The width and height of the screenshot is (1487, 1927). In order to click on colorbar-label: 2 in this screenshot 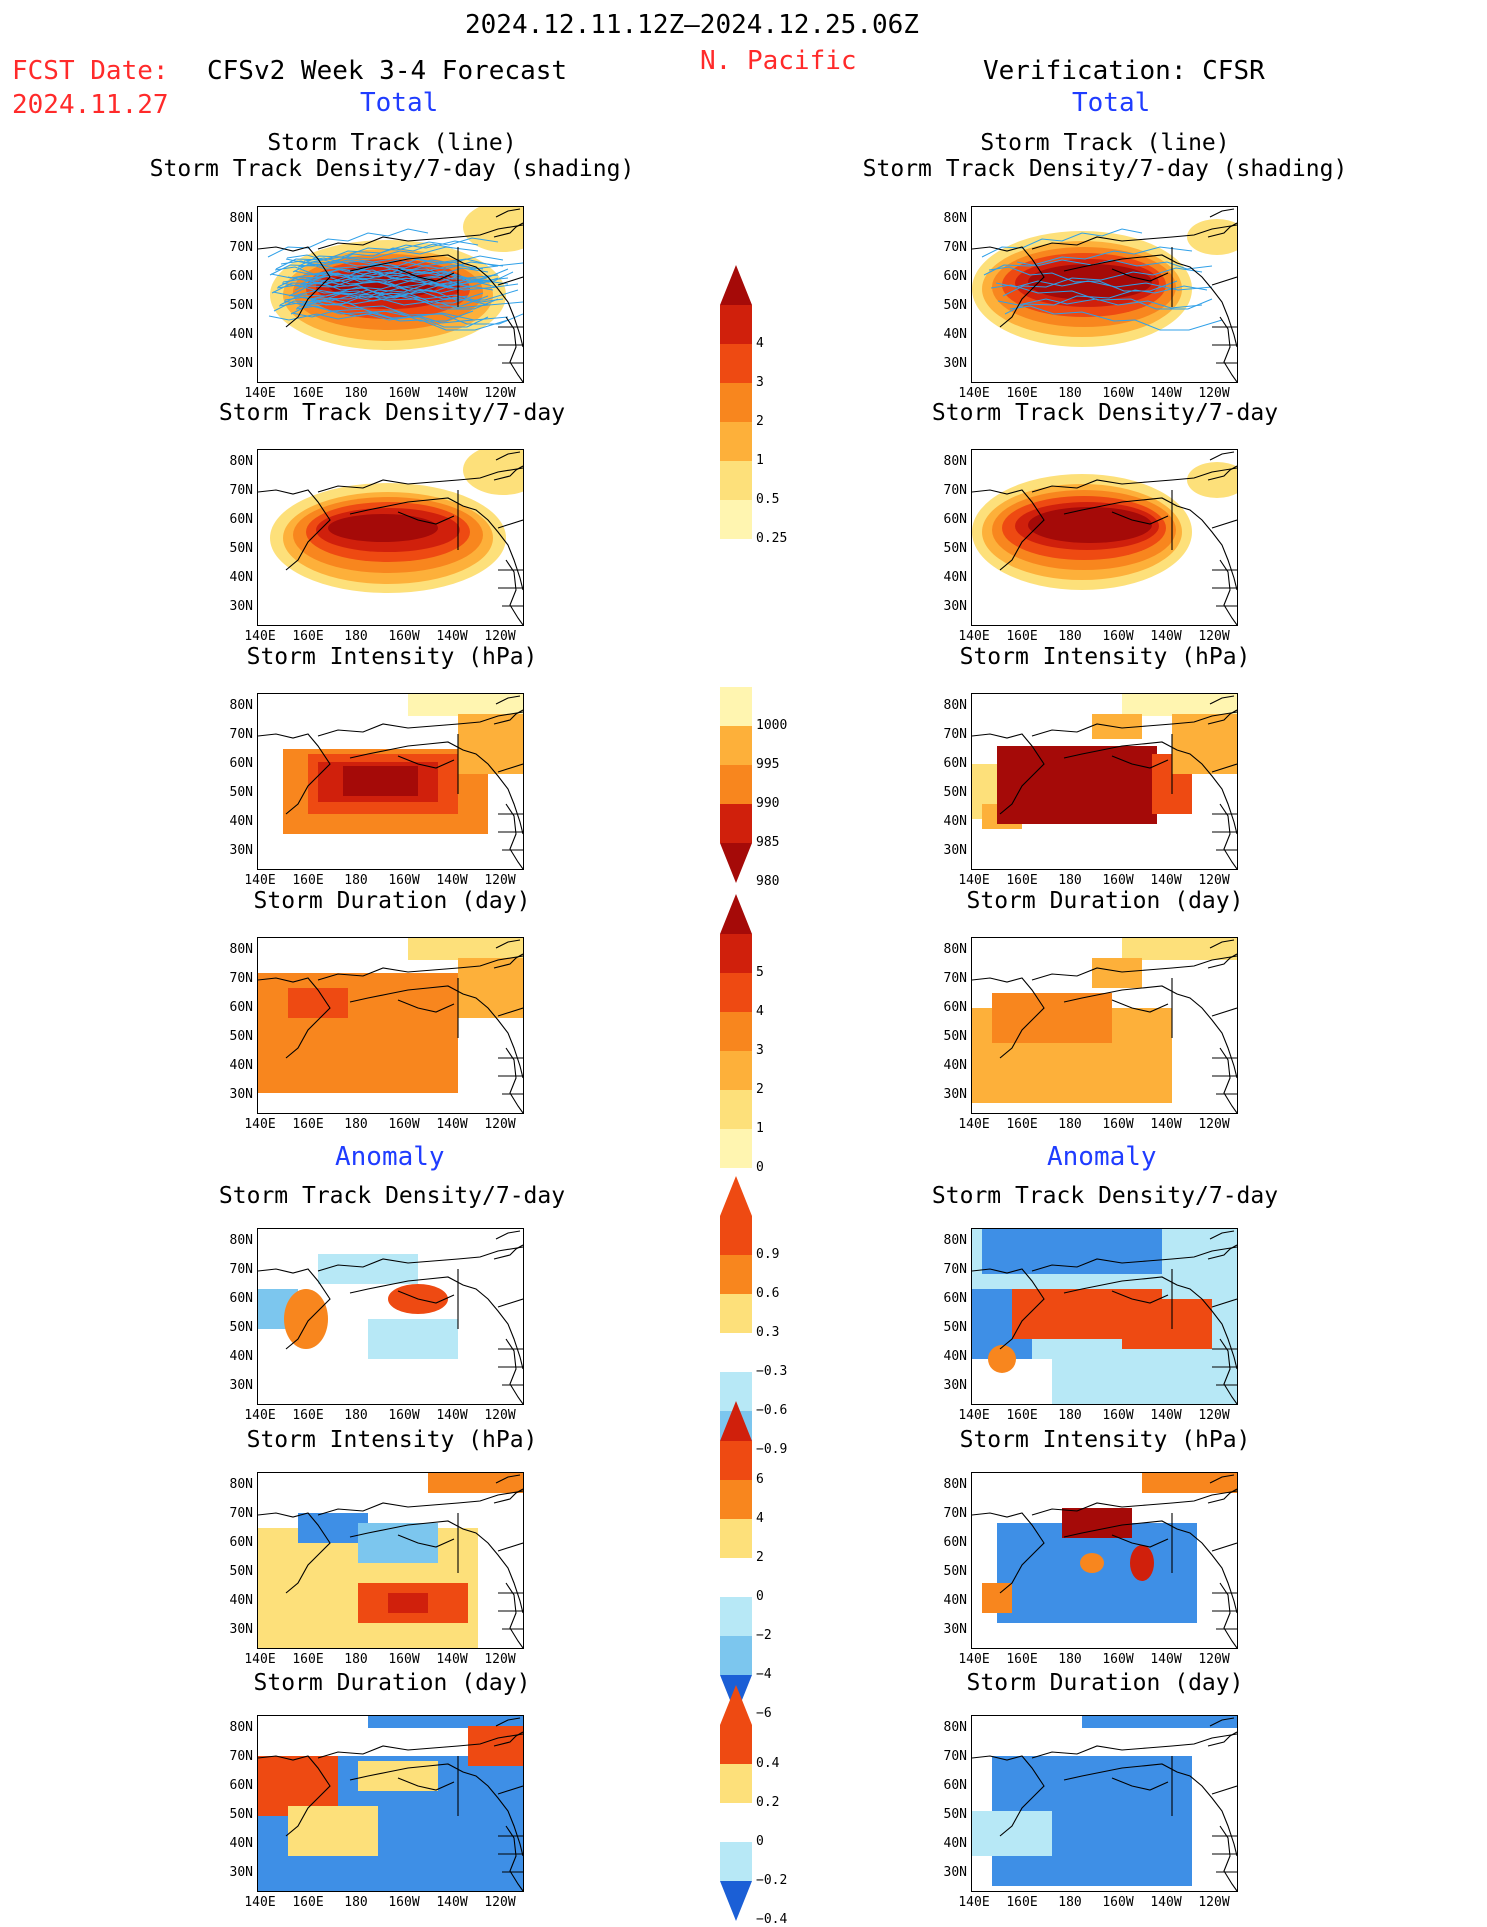, I will do `click(760, 421)`.